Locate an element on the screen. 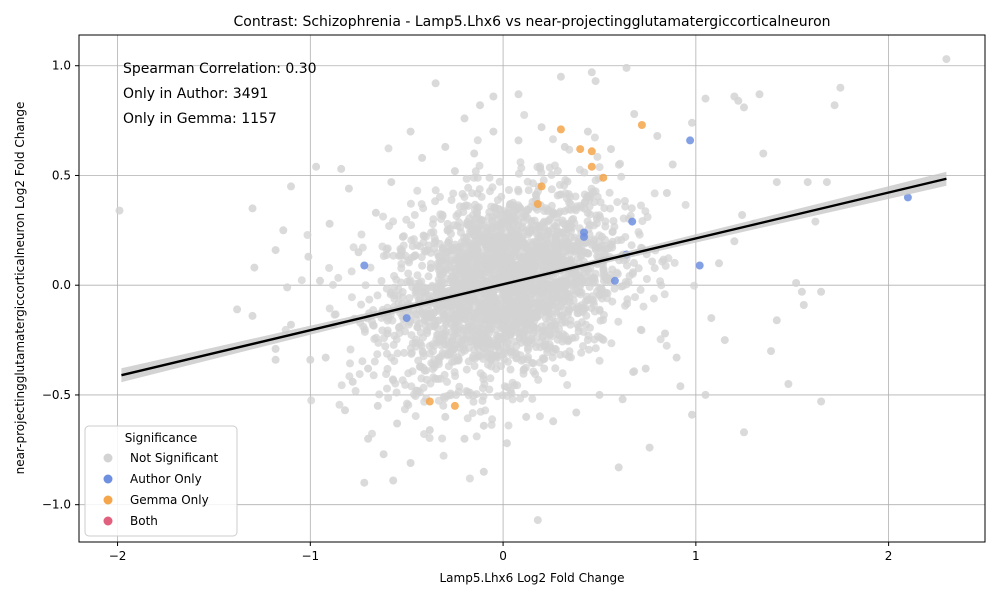 This screenshot has width=1000, height=600. legend-label-both: Both is located at coordinates (144, 521).